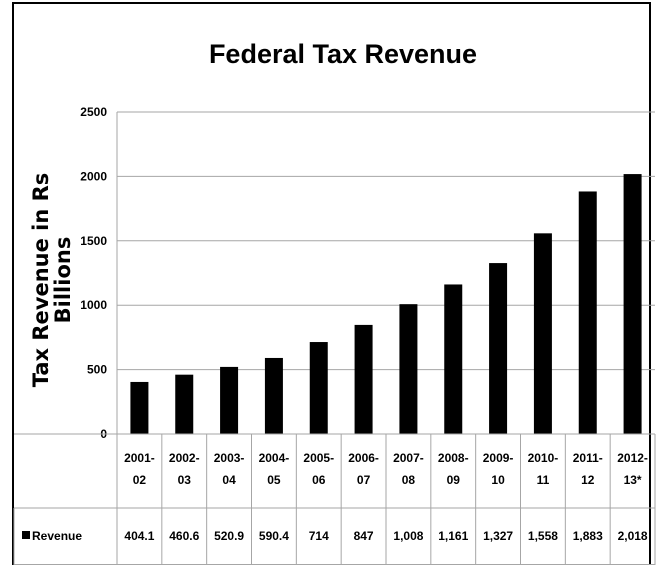 The height and width of the screenshot is (565, 665). Describe the element at coordinates (97, 370) in the screenshot. I see `y-tick-label: 500` at that location.